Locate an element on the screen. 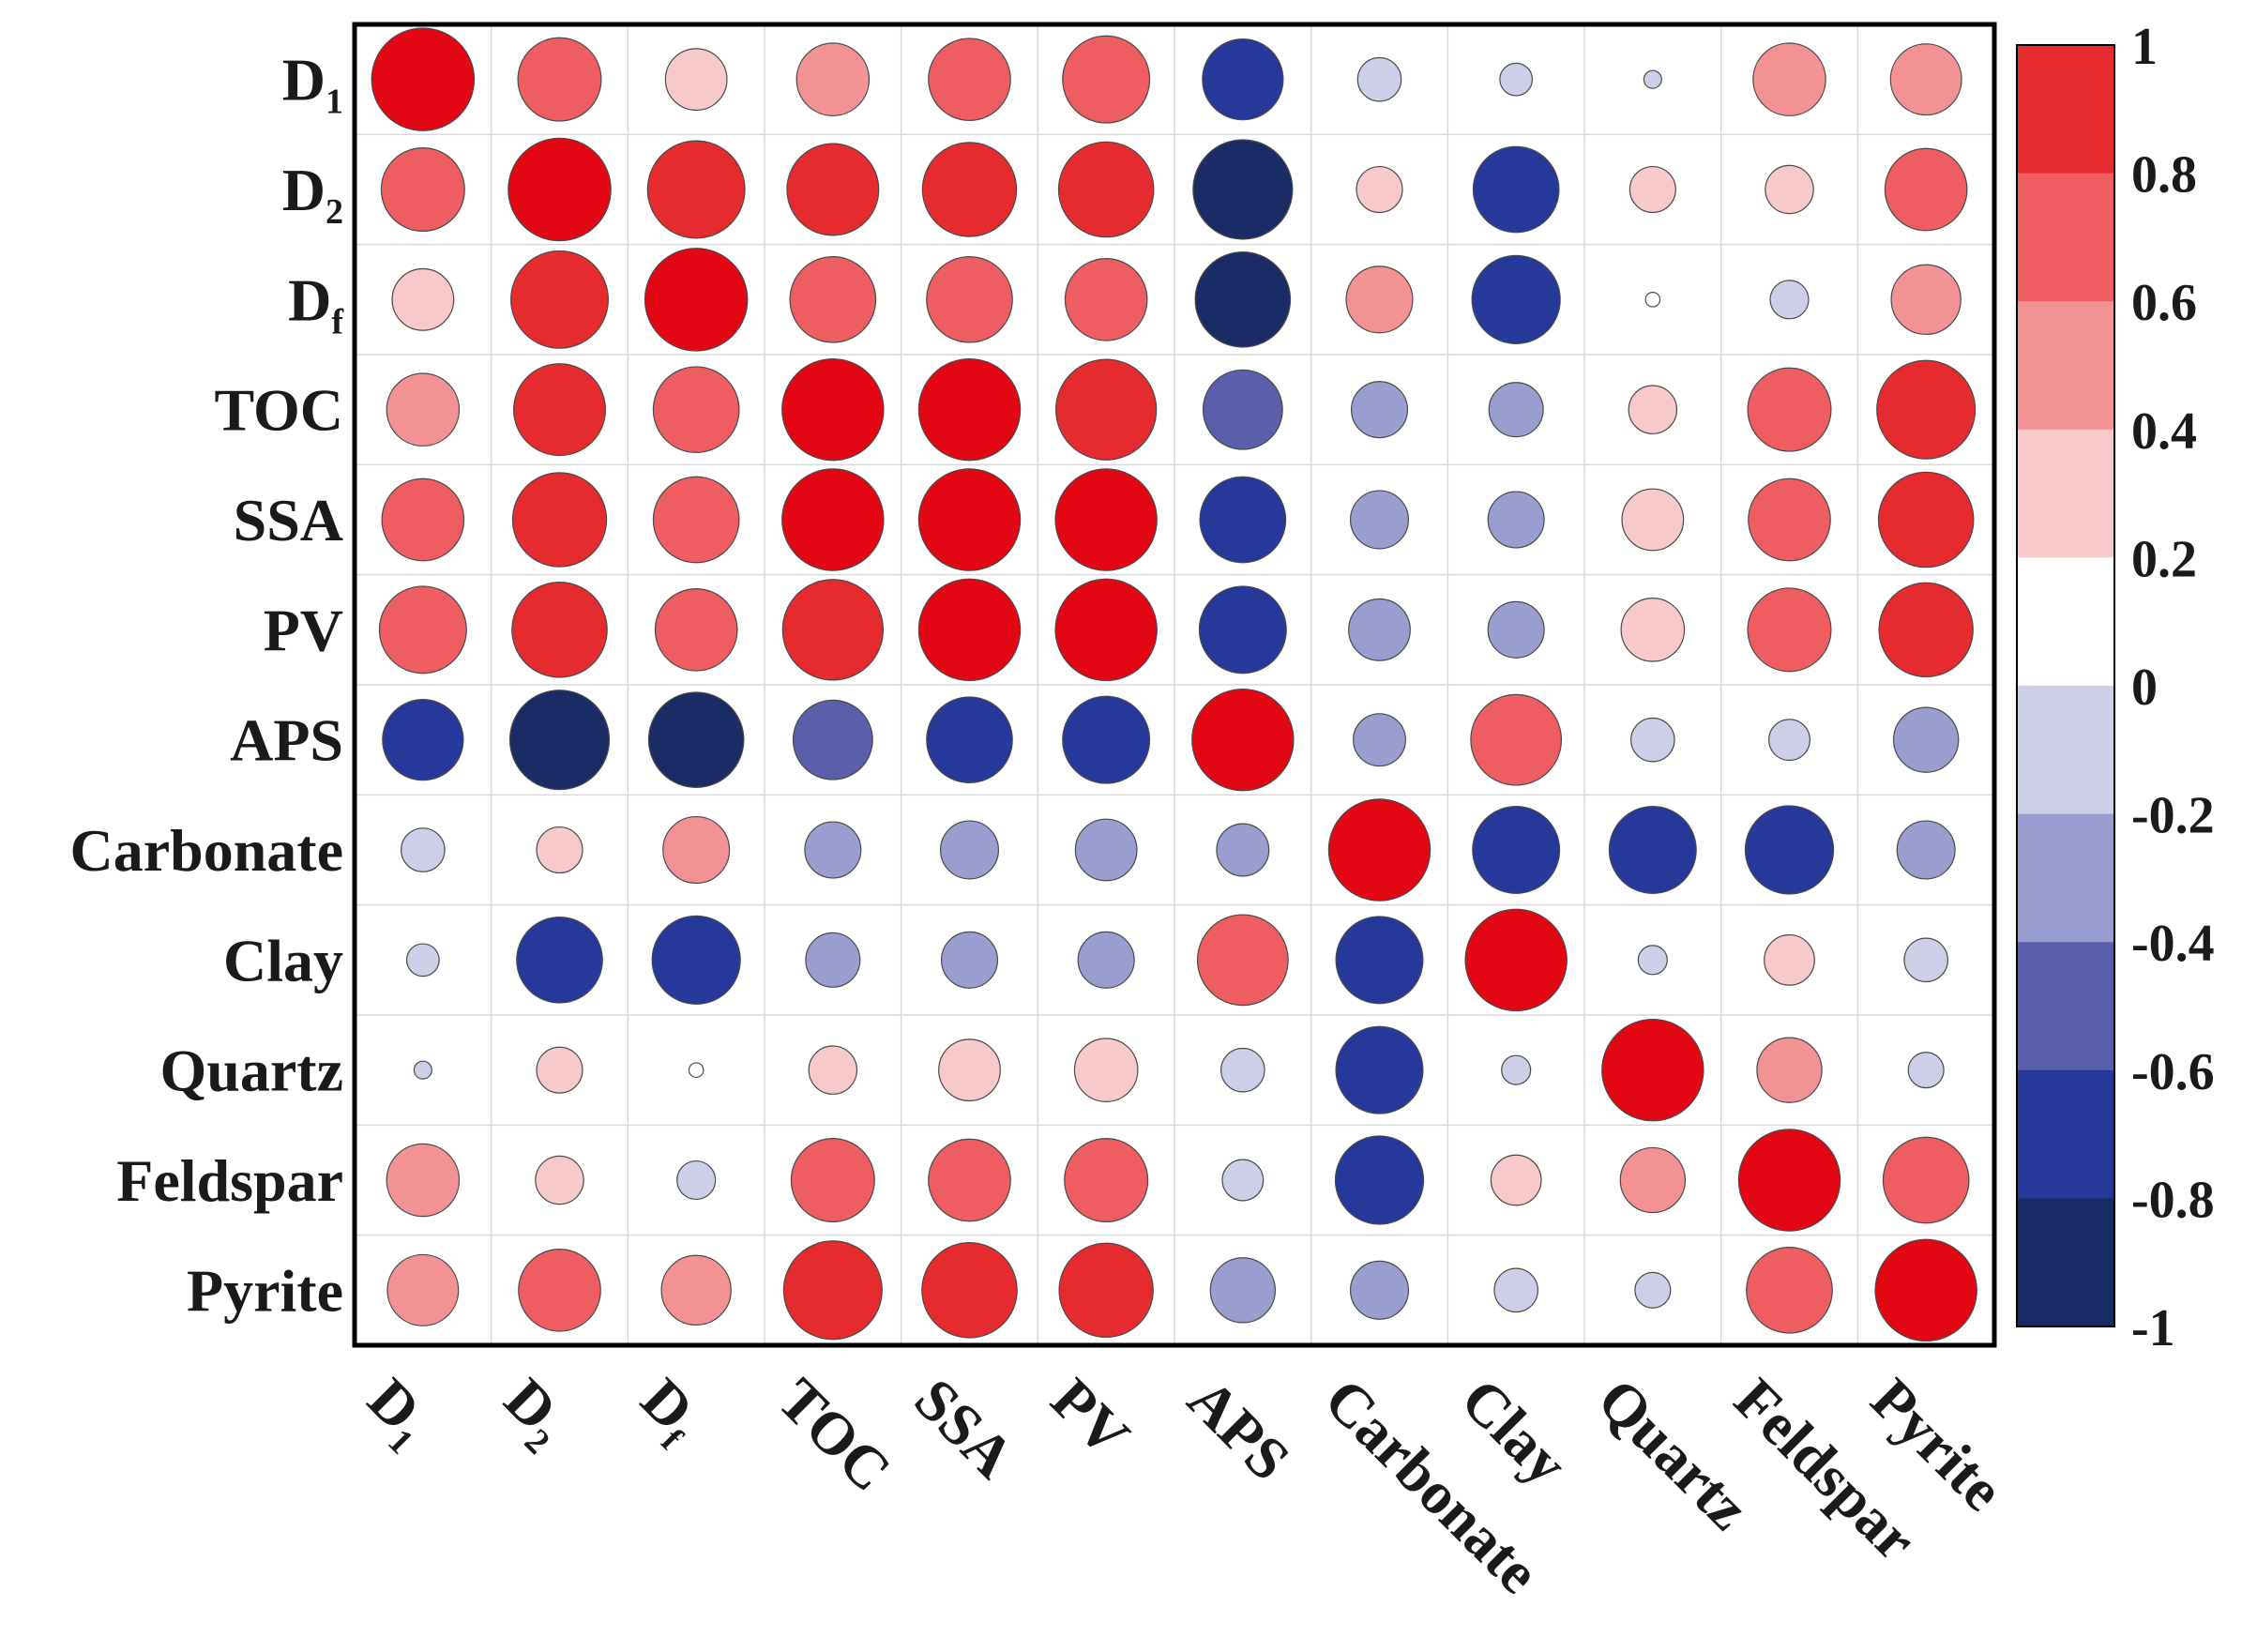  cell-circle-pyrite-d2: 0.64 is located at coordinates (559, 1290).